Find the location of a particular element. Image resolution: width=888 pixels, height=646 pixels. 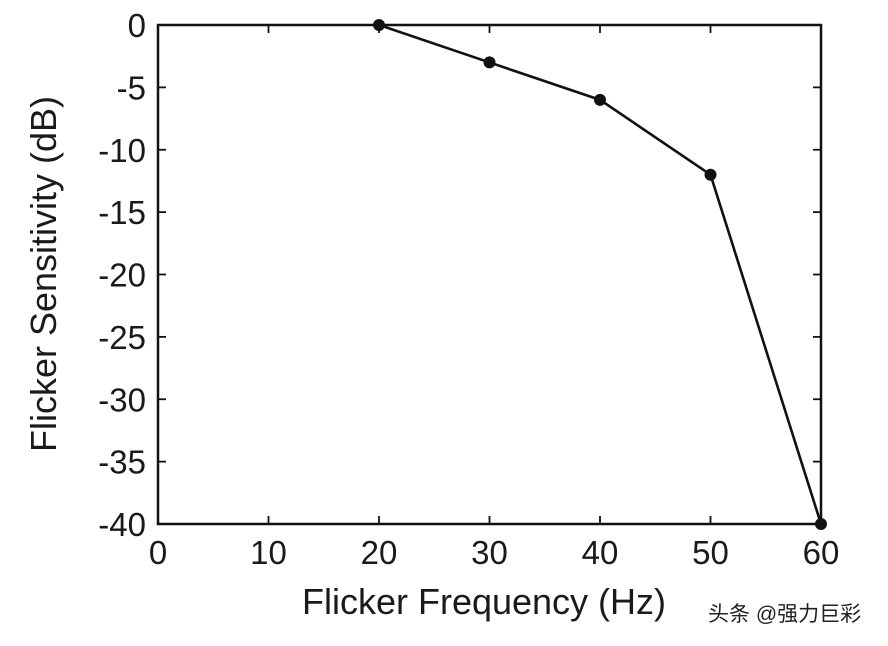

x-tick-label: 20 is located at coordinates (379, 552).